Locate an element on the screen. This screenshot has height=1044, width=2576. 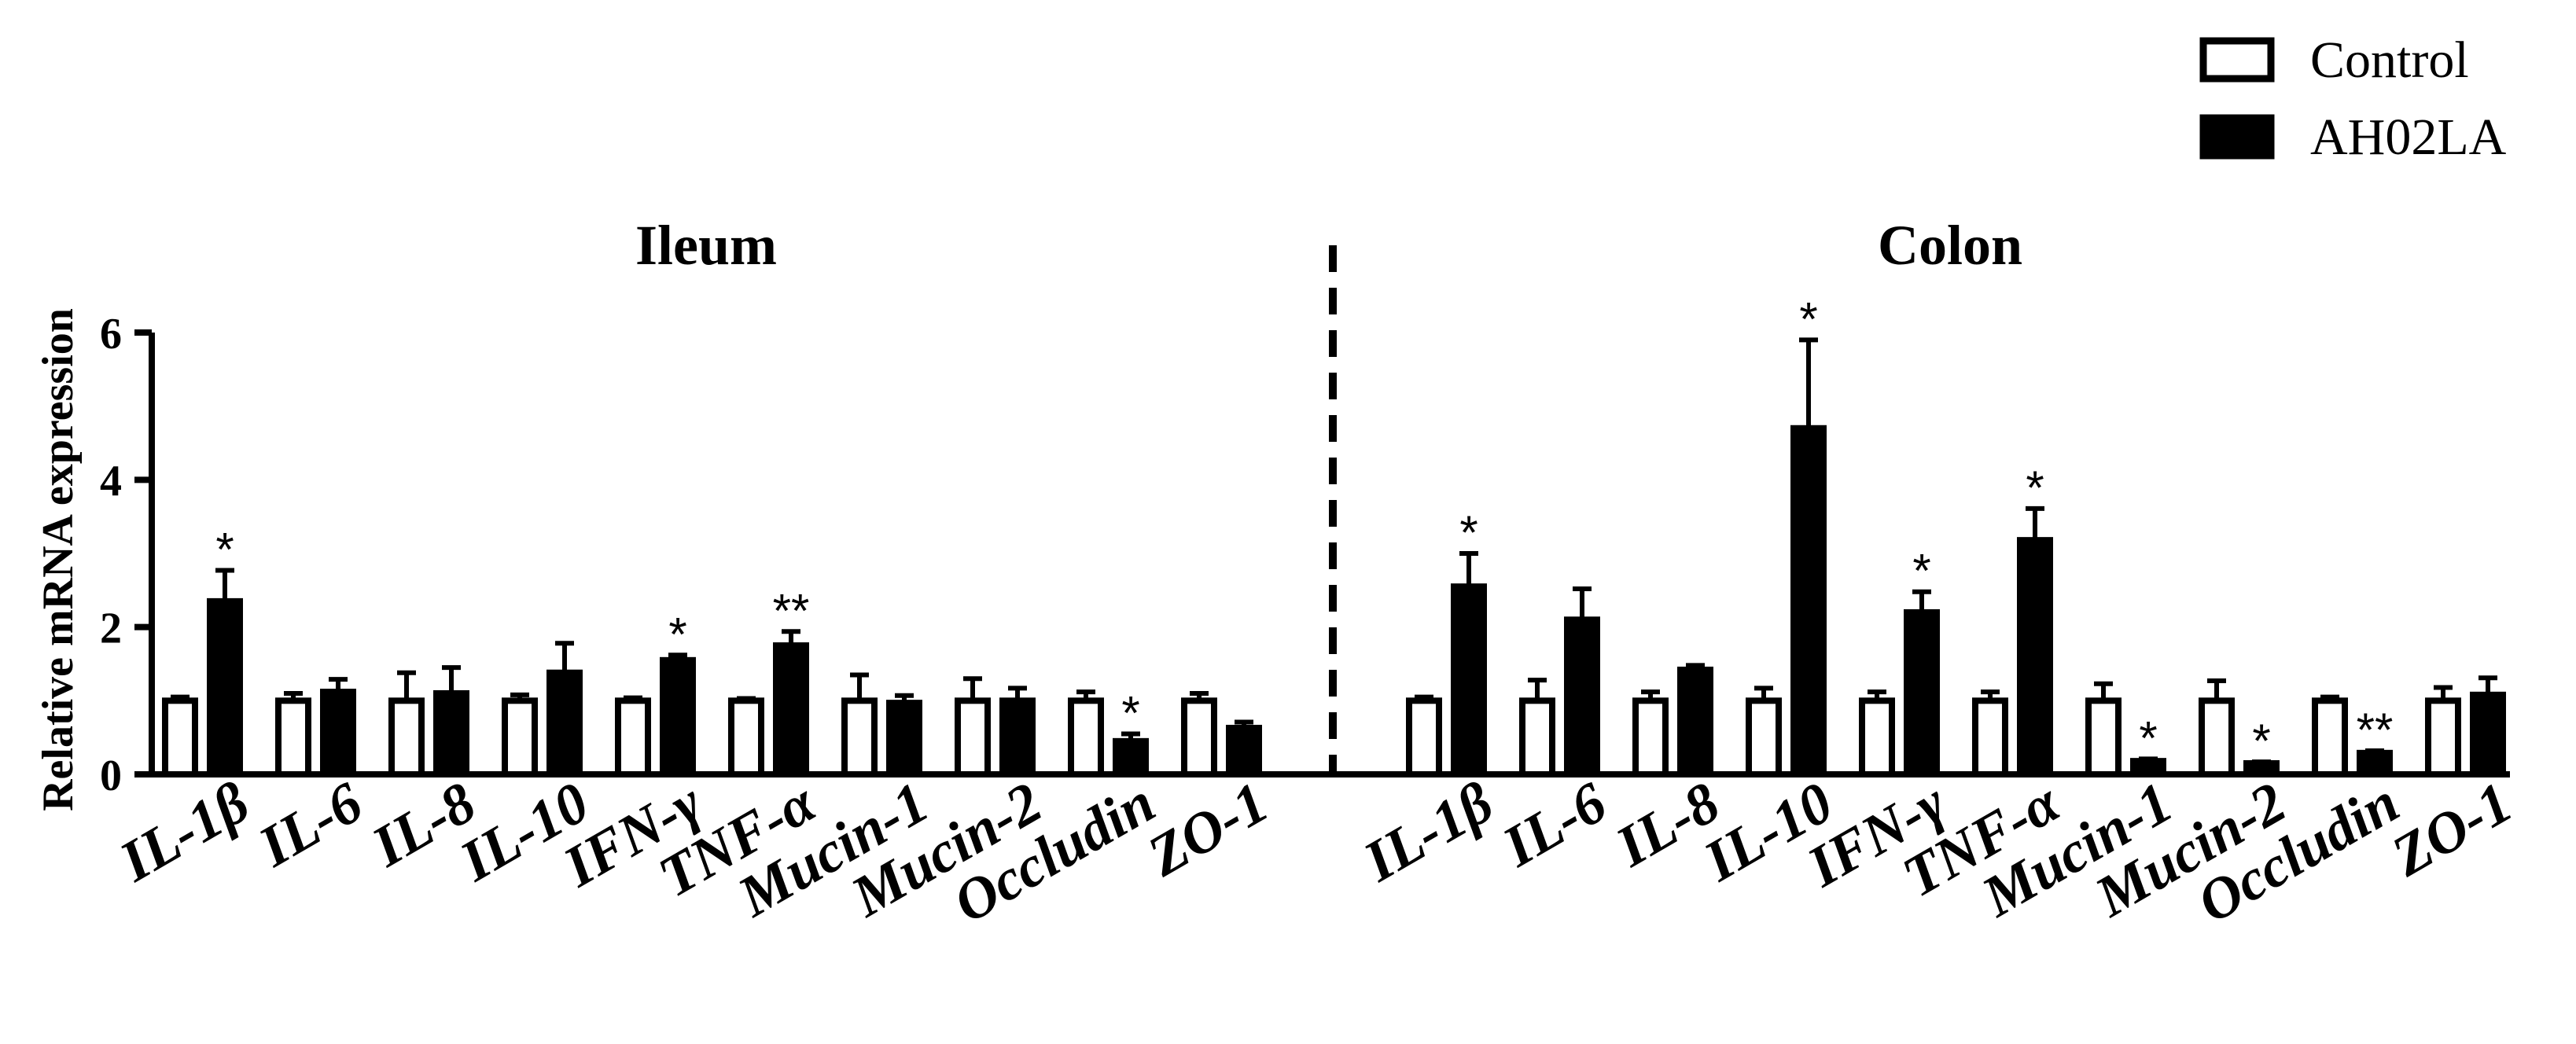
panel-title-colon: Colon is located at coordinates (1950, 245).